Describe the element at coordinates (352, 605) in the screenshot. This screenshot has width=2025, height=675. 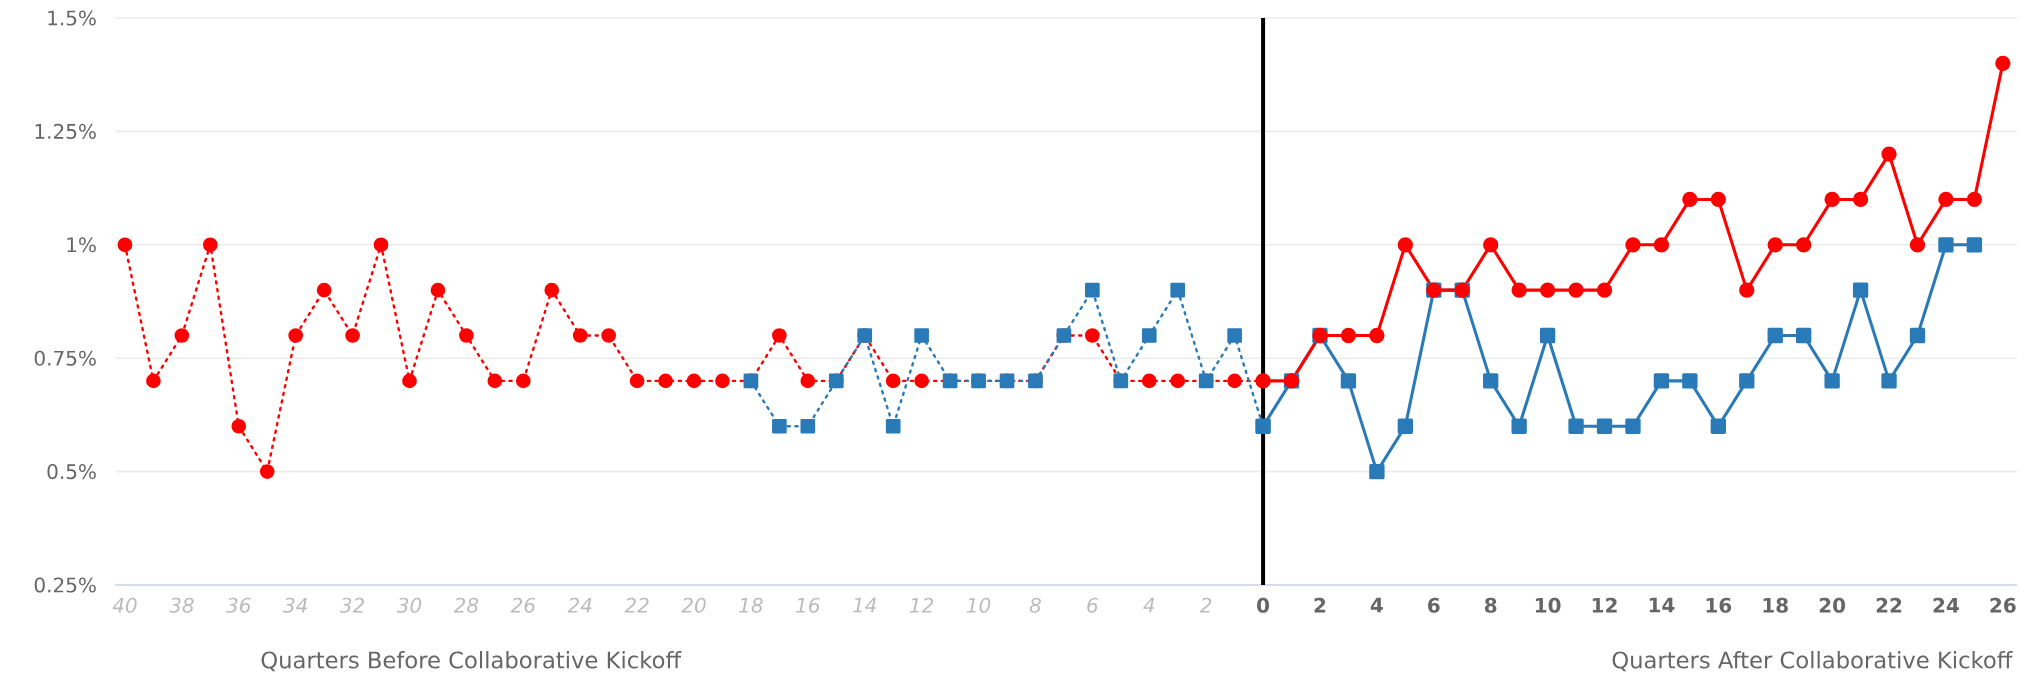
I see `x-tick-label: 32` at that location.